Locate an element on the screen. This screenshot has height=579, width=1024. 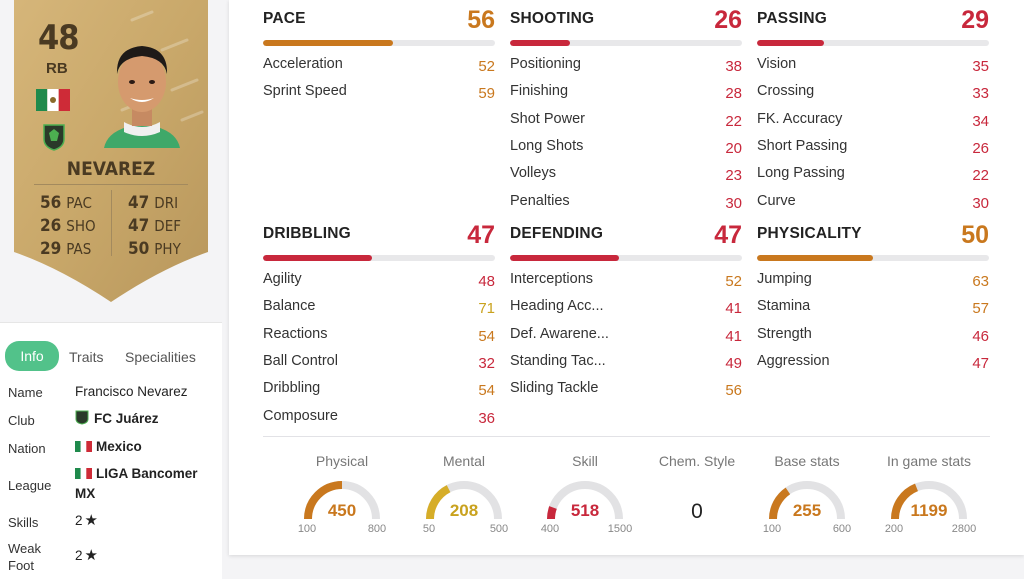
gauge-physical: Physical 450 100 800 is located at coordinates (342, 498).